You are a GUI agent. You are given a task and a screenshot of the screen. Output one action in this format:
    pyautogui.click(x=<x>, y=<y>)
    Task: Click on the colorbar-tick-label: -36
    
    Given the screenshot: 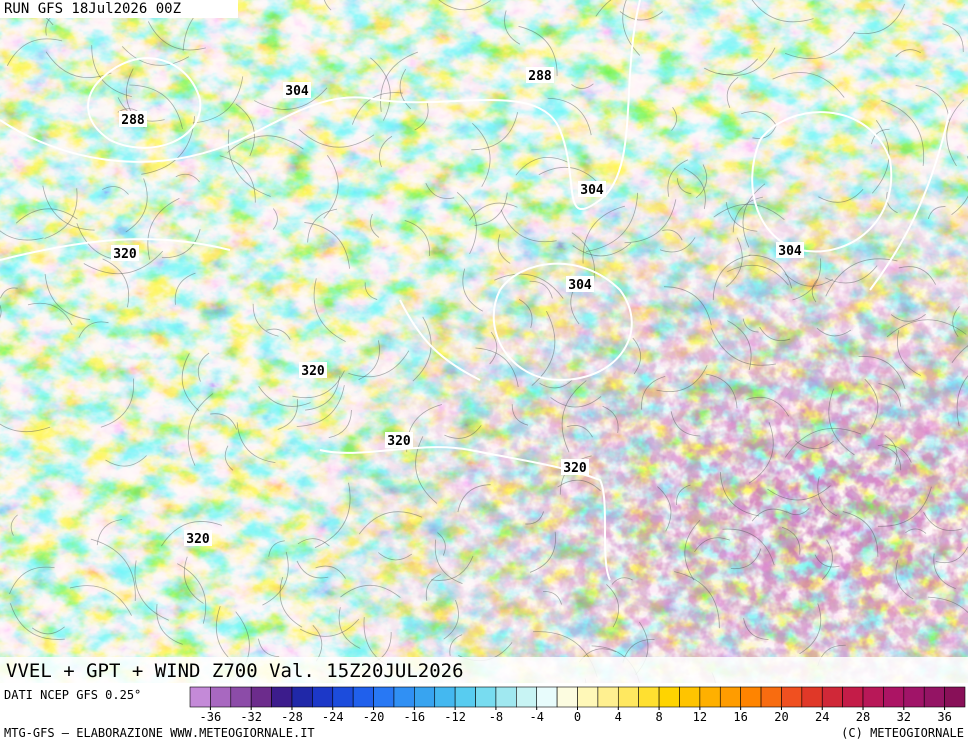 What is the action you would take?
    pyautogui.click(x=211, y=717)
    